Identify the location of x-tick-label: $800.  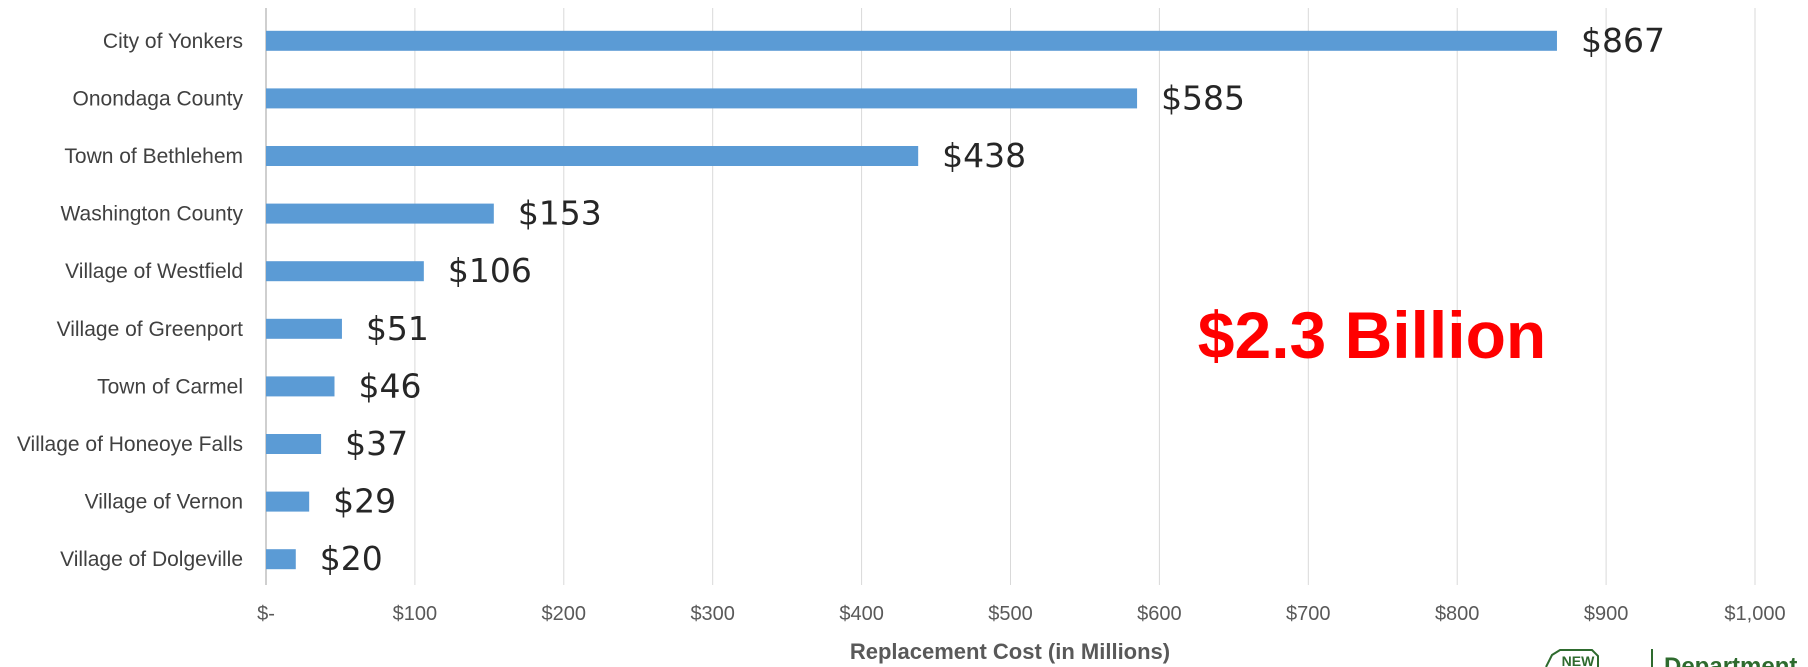
(1457, 614).